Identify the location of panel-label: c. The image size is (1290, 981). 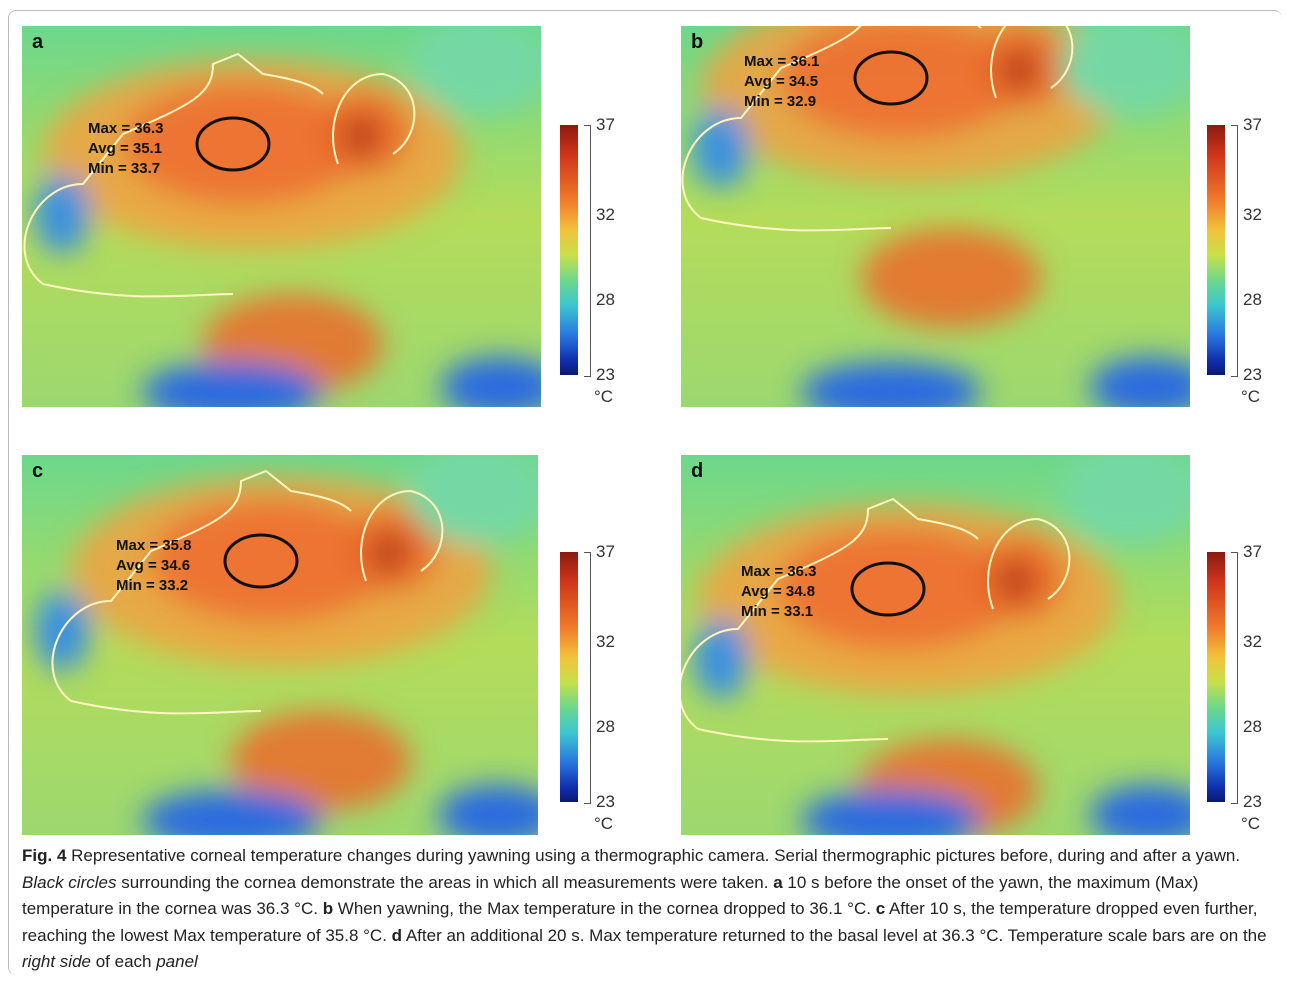
(37, 471).